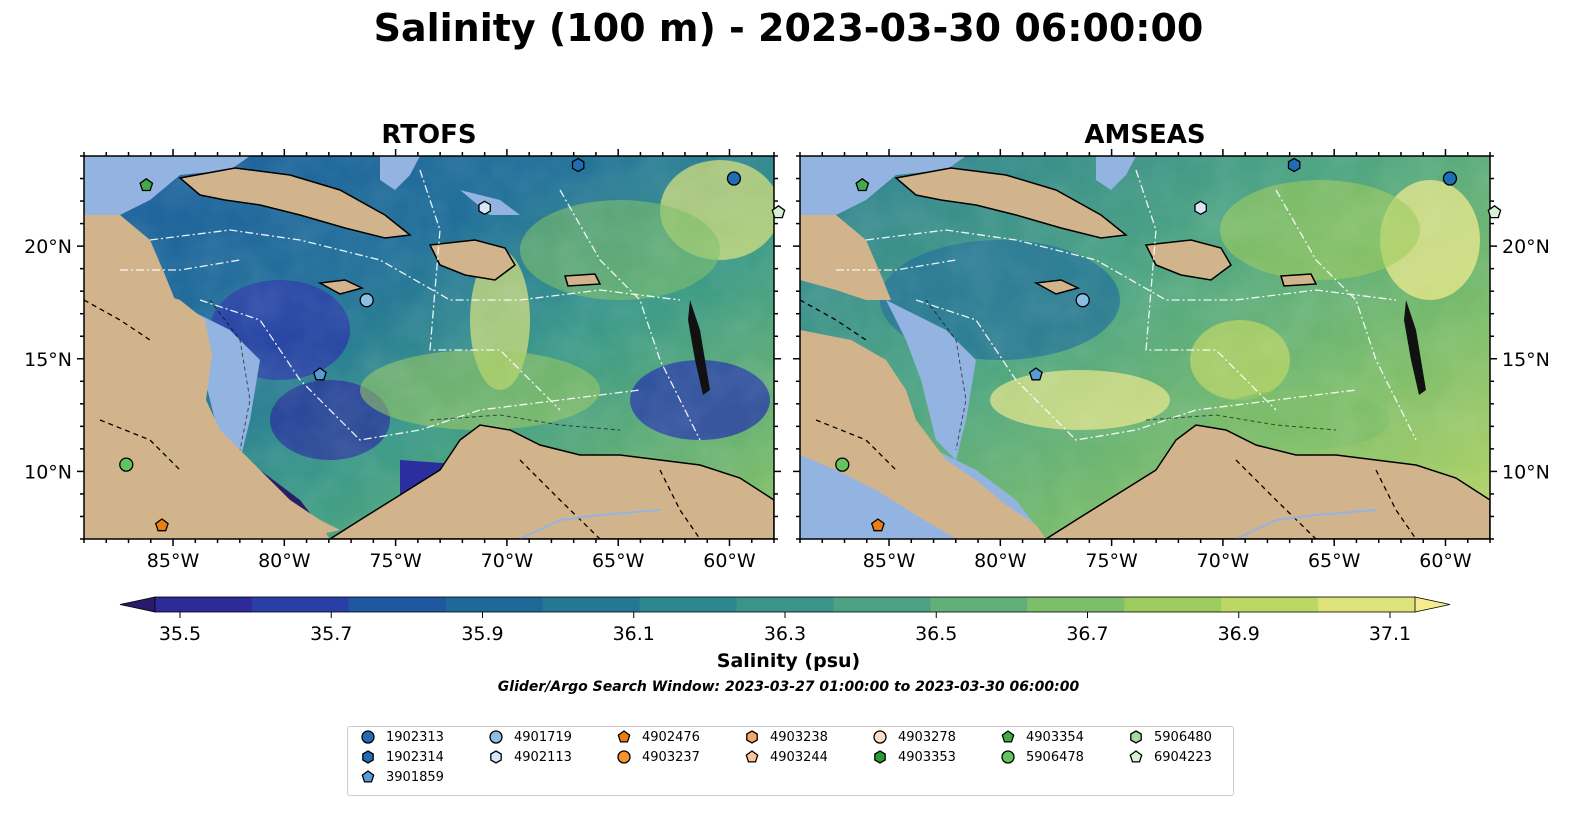  What do you see at coordinates (1183, 737) in the screenshot?
I see `legend-label: 5906480` at bounding box center [1183, 737].